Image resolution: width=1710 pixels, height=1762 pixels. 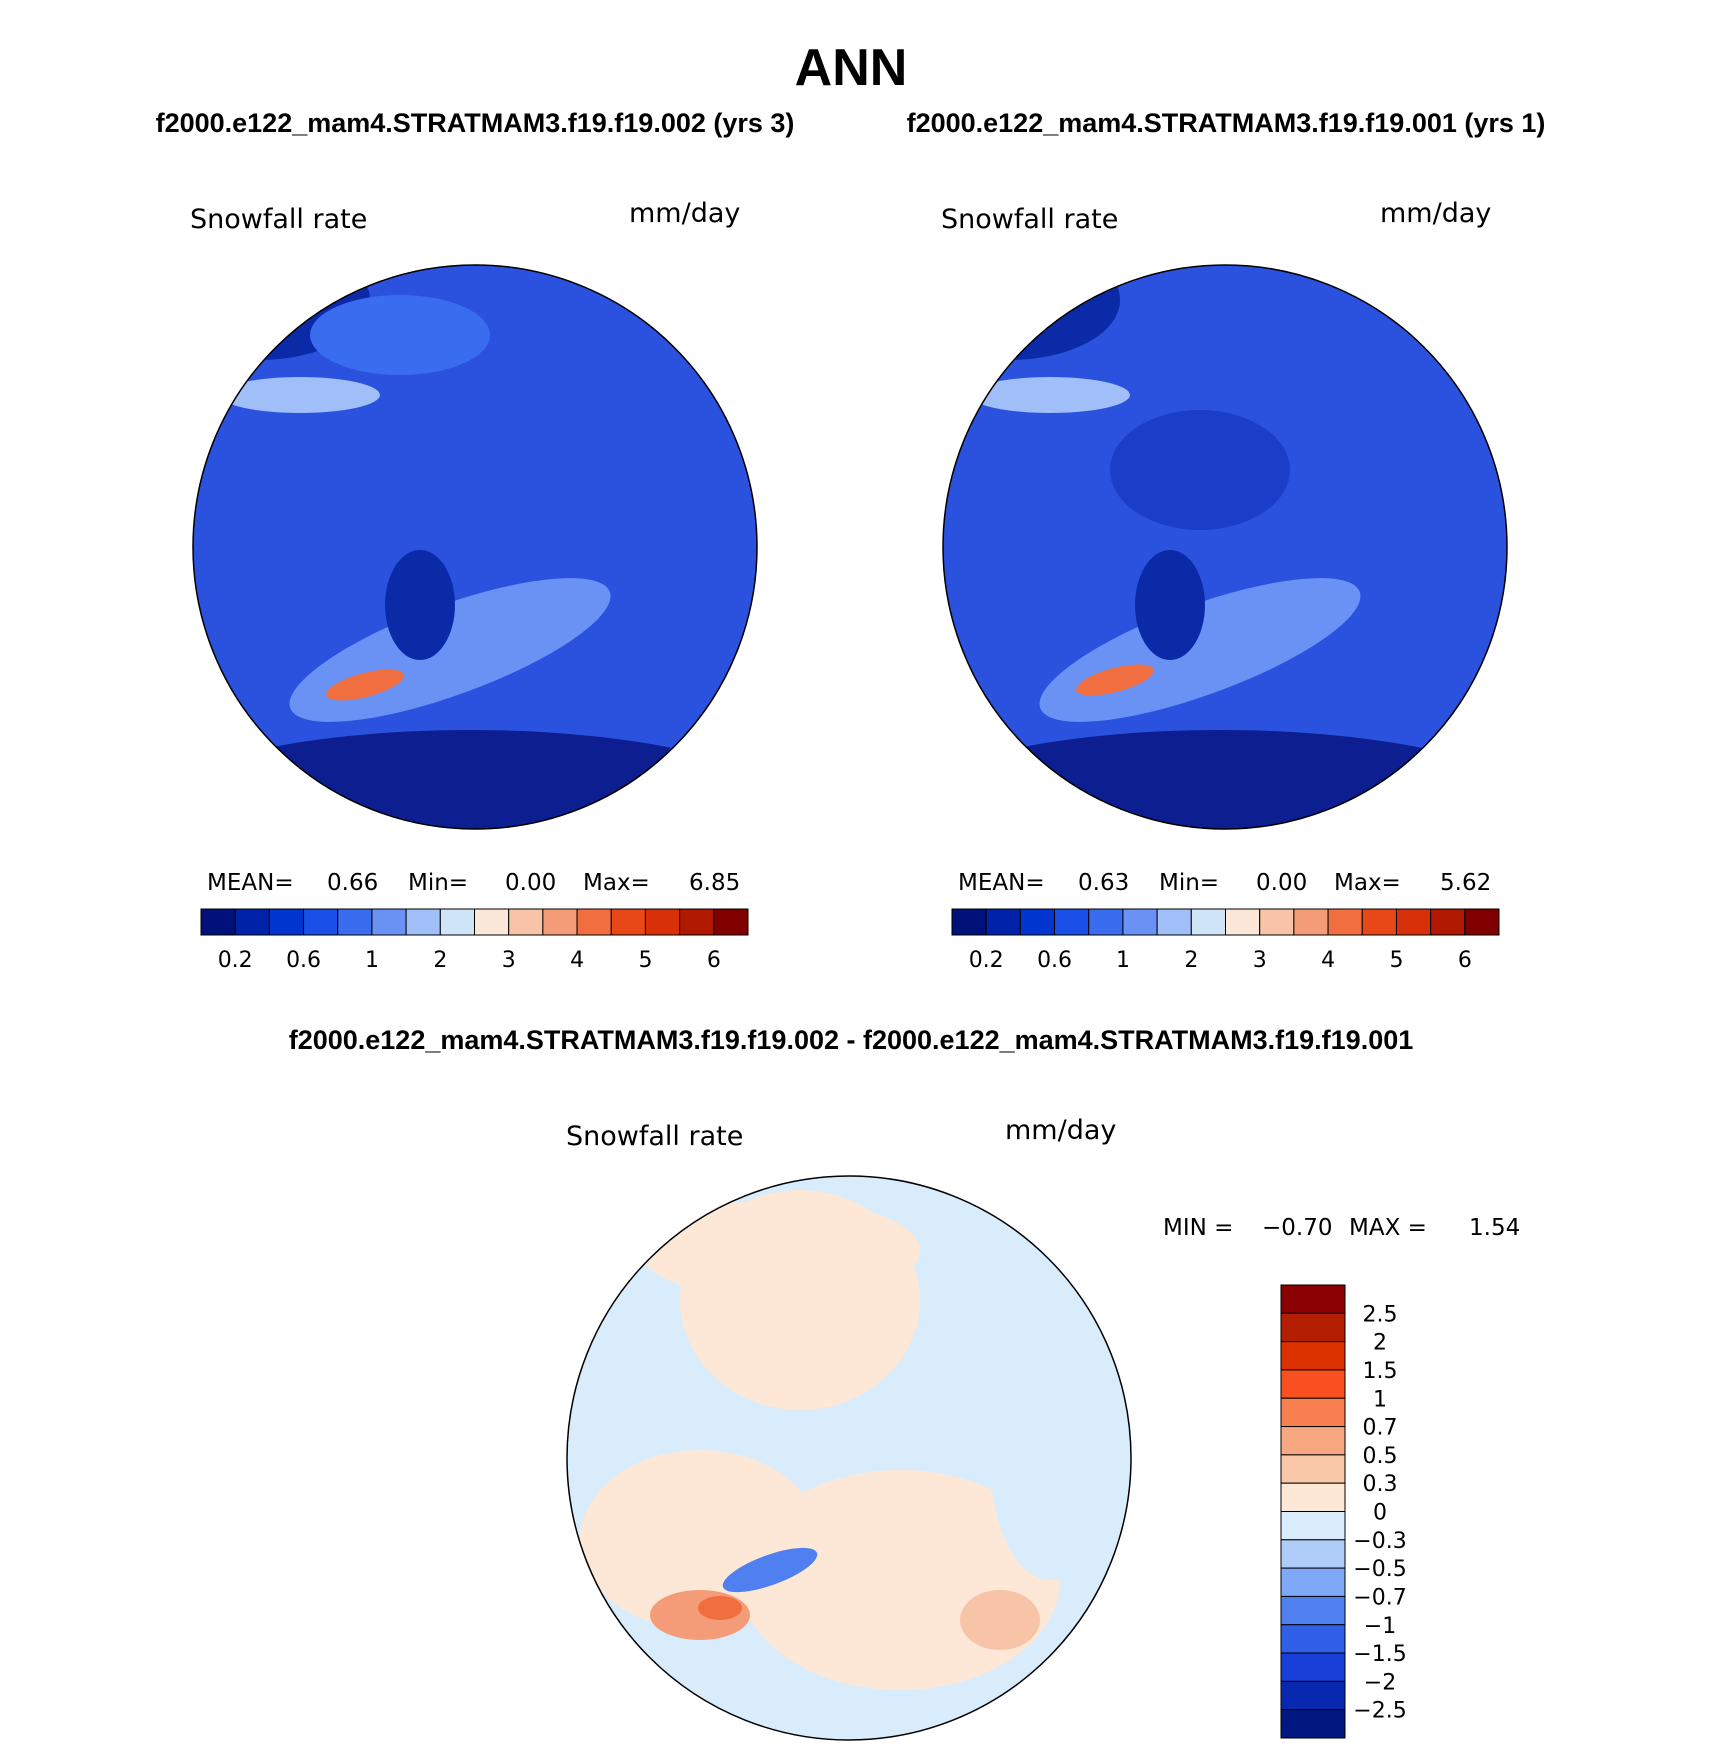 I want to click on colorbar-label: −0.3, so click(x=1379, y=1541).